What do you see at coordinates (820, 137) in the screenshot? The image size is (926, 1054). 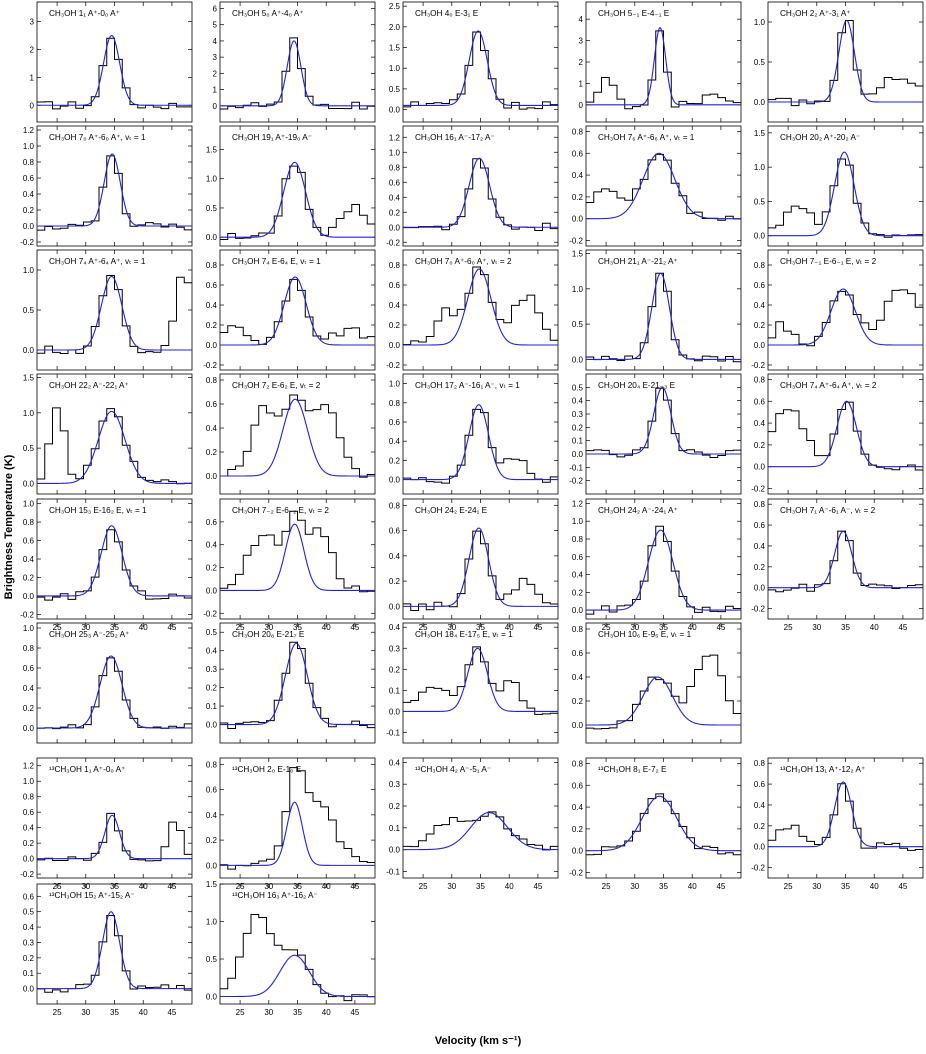 I see `panel-title: CH₃OH 20₂ A⁺-20₂ A⁻` at bounding box center [820, 137].